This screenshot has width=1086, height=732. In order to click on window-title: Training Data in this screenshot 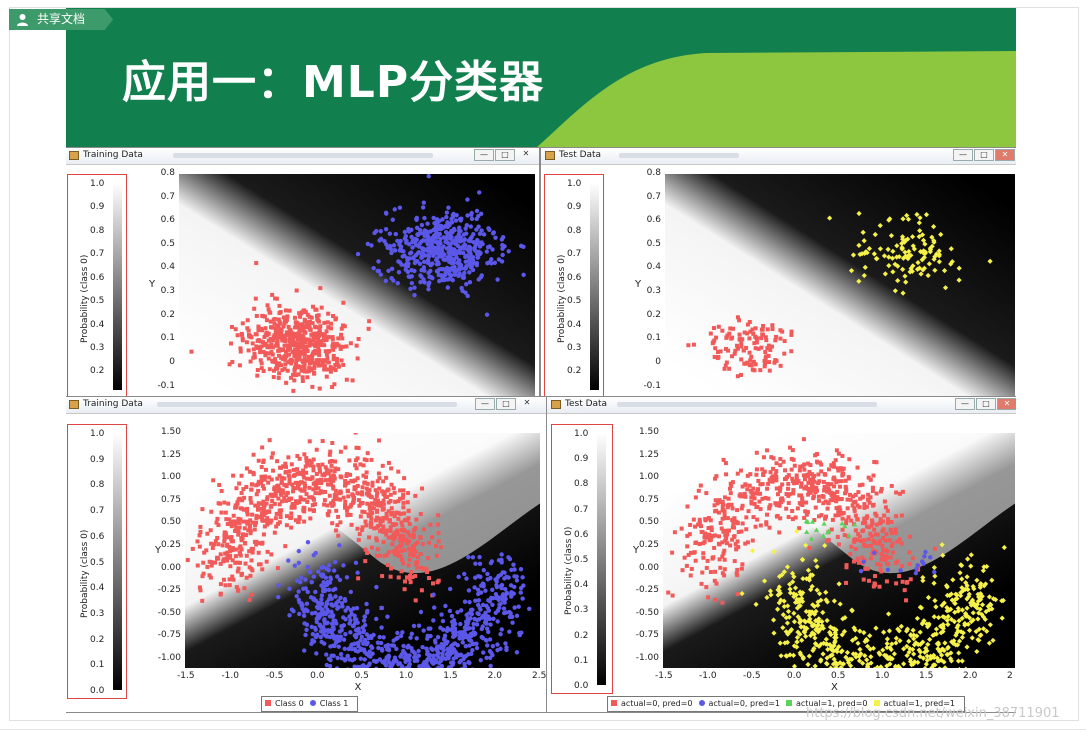, I will do `click(113, 155)`.